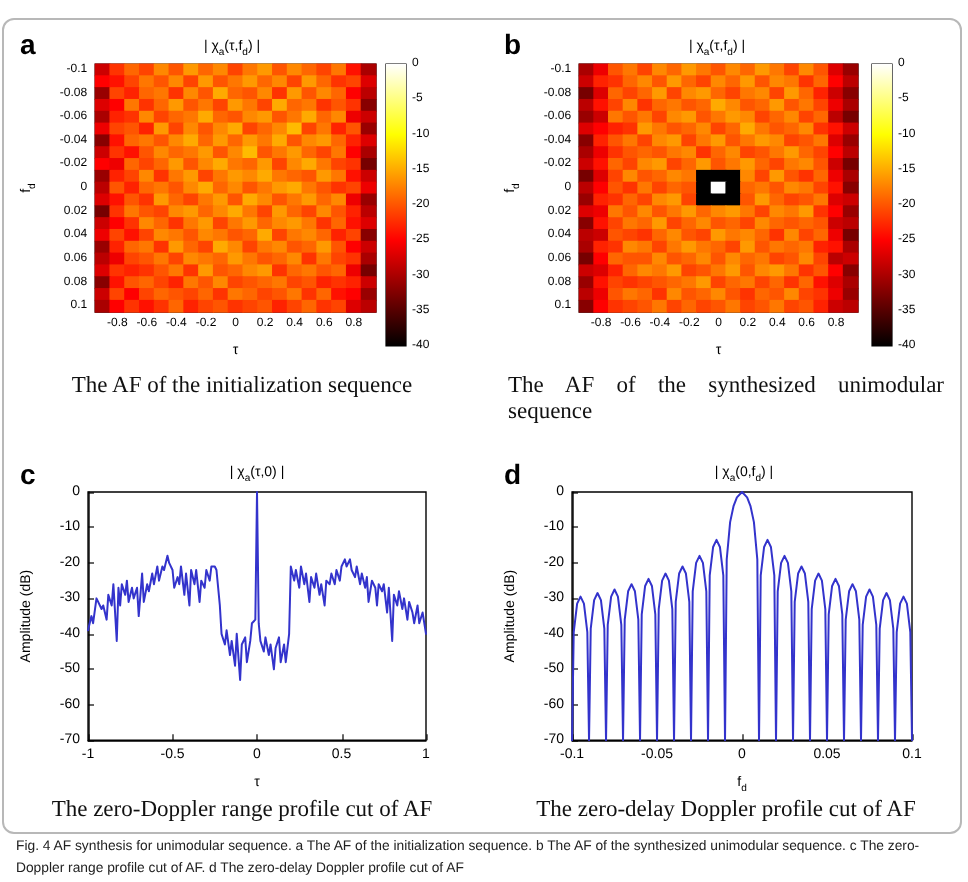 This screenshot has width=968, height=882. What do you see at coordinates (28, 474) in the screenshot?
I see `text: c` at bounding box center [28, 474].